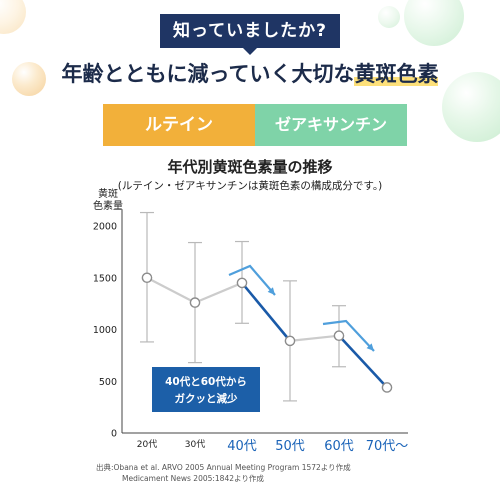 This screenshot has height=500, width=500. What do you see at coordinates (105, 330) in the screenshot?
I see `y-tick-label: 1000` at bounding box center [105, 330].